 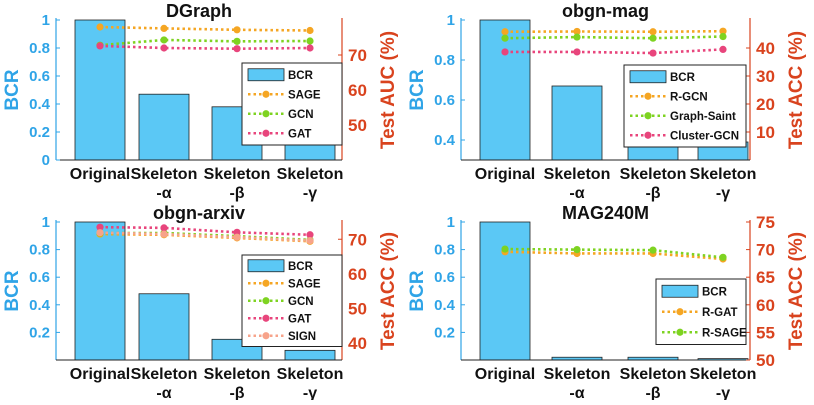 What do you see at coordinates (236, 193) in the screenshot?
I see `category-label: -β` at bounding box center [236, 193].